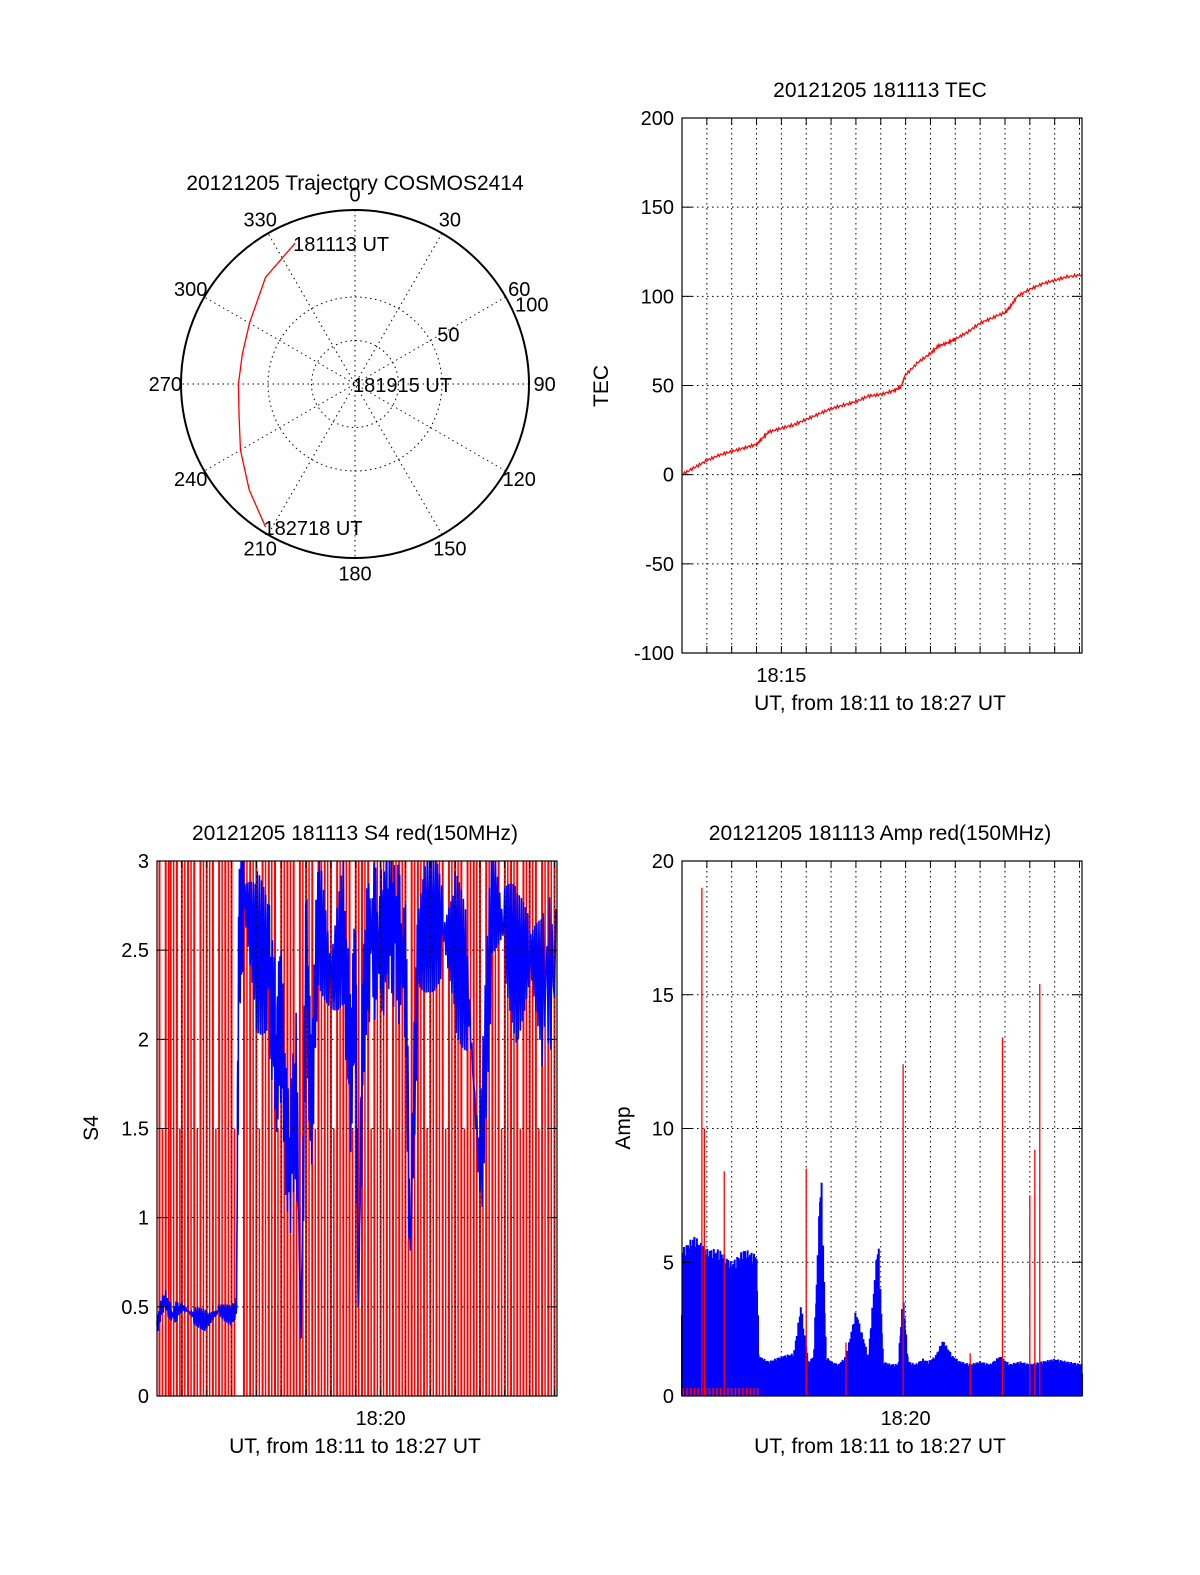 Image resolution: width=1200 pixels, height=1575 pixels. Describe the element at coordinates (448, 336) in the screenshot. I see `polar-radial-label: 50` at that location.